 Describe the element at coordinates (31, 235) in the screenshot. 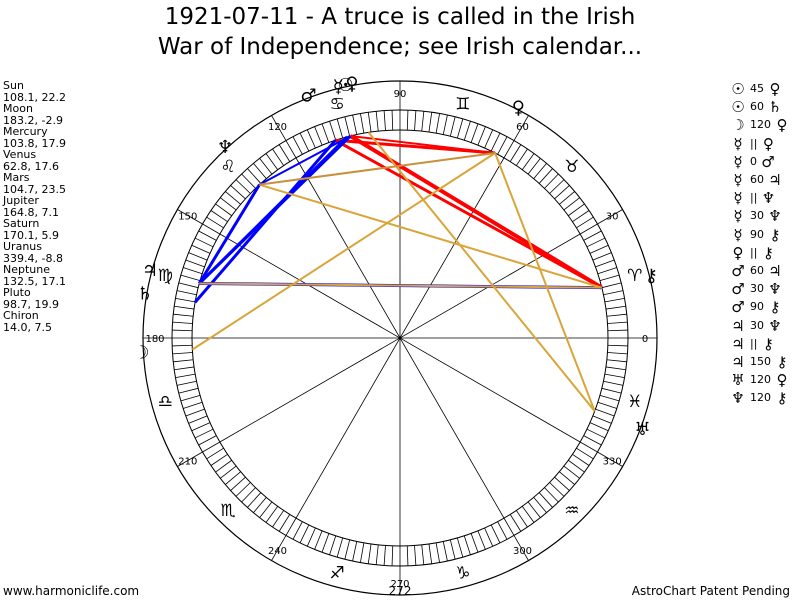

I see `planet-values-saturn: 170.1, 5.9` at that location.